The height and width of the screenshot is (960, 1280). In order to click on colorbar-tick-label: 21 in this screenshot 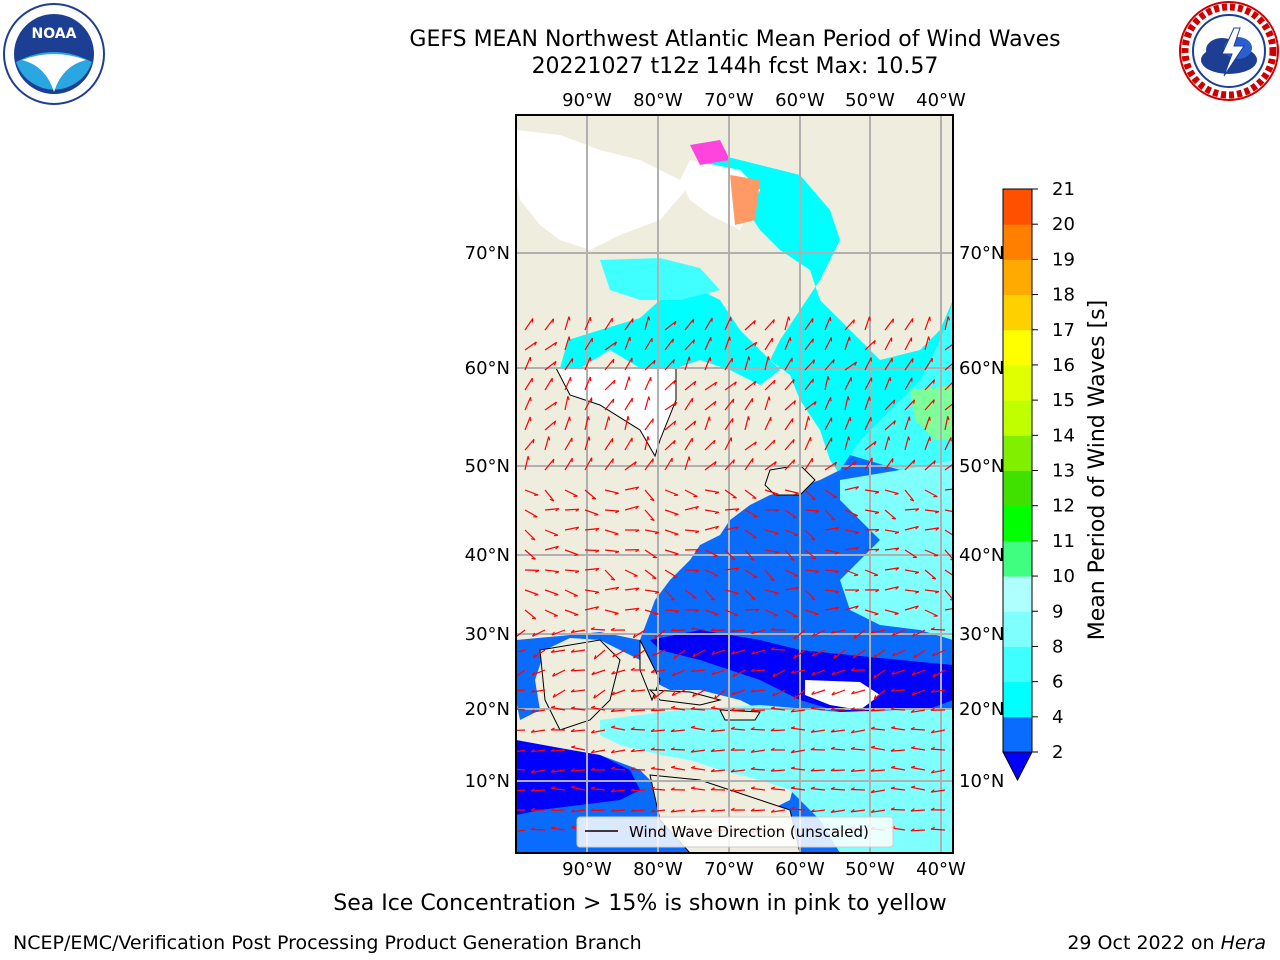, I will do `click(1063, 189)`.